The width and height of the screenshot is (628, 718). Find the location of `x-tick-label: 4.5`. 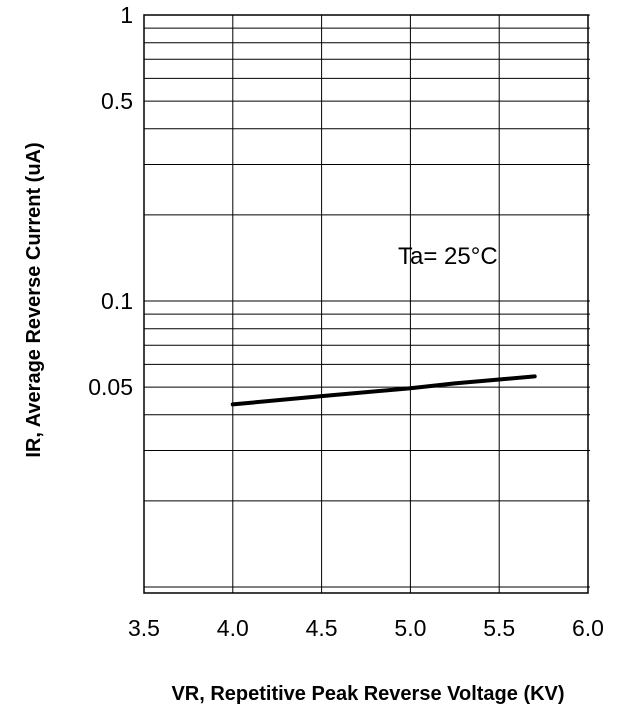

x-tick-label: 4.5 is located at coordinates (322, 628).